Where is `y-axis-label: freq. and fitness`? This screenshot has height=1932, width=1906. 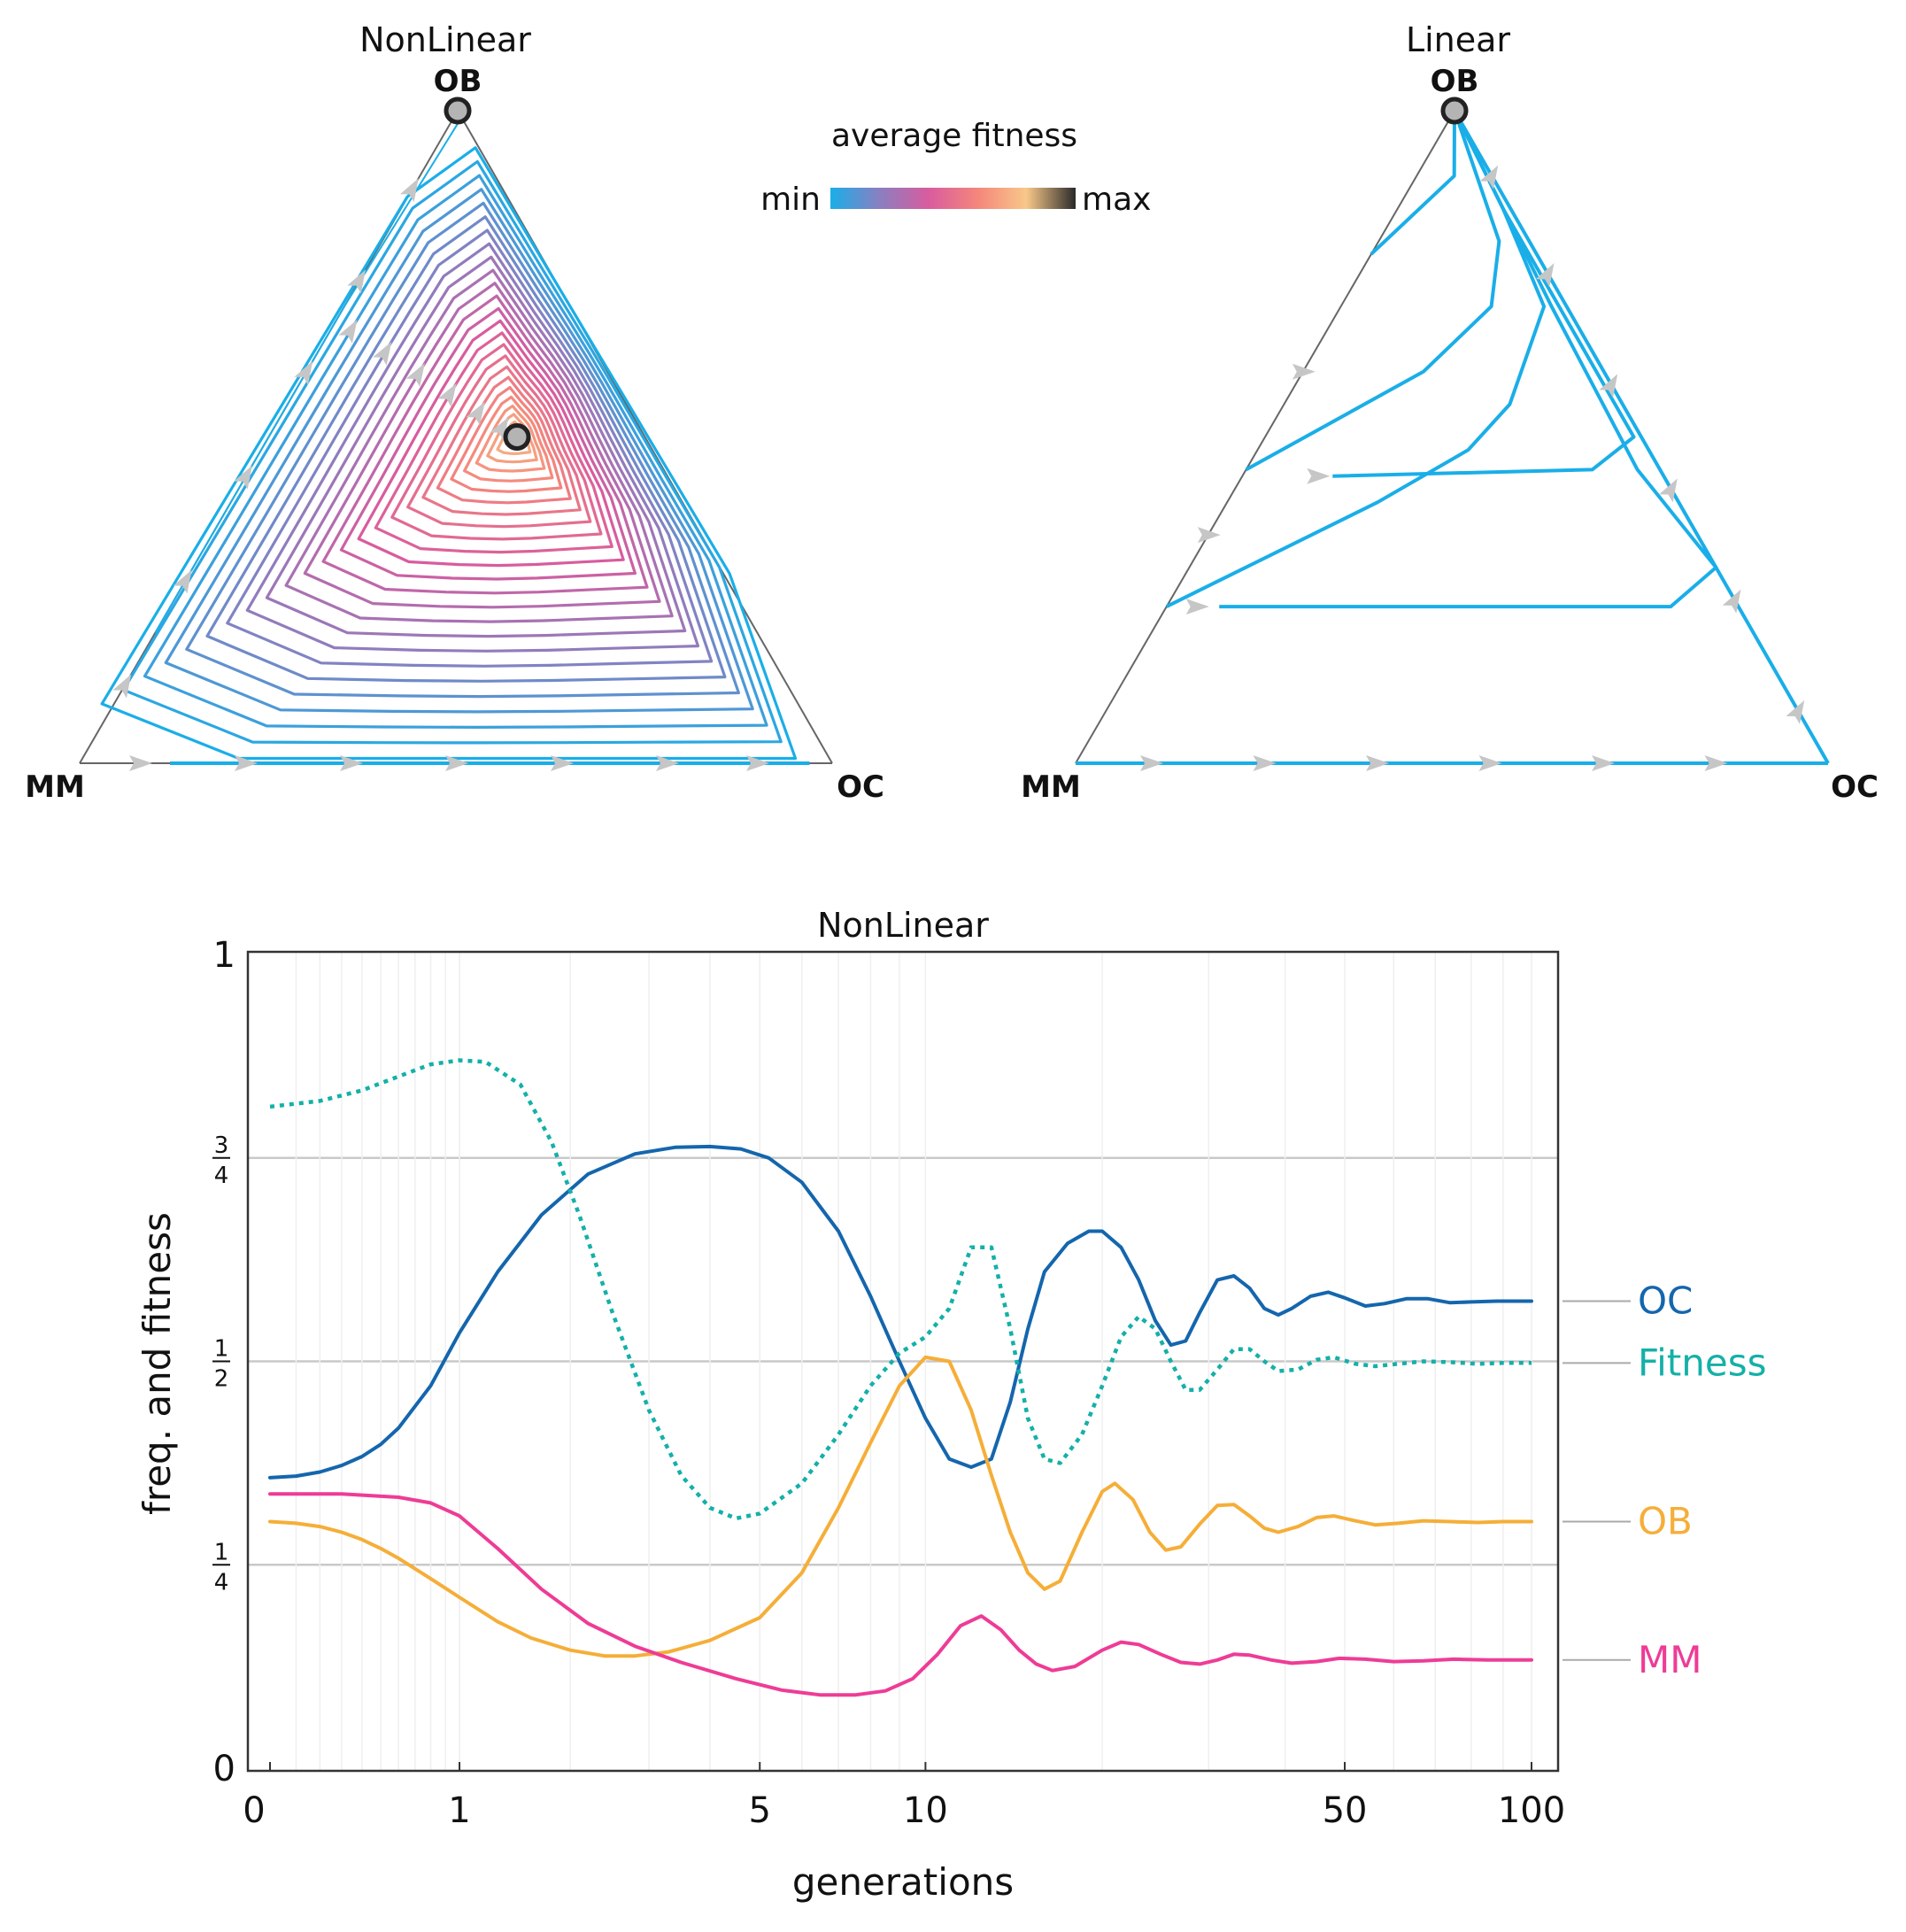 y-axis-label: freq. and fitness is located at coordinates (157, 1363).